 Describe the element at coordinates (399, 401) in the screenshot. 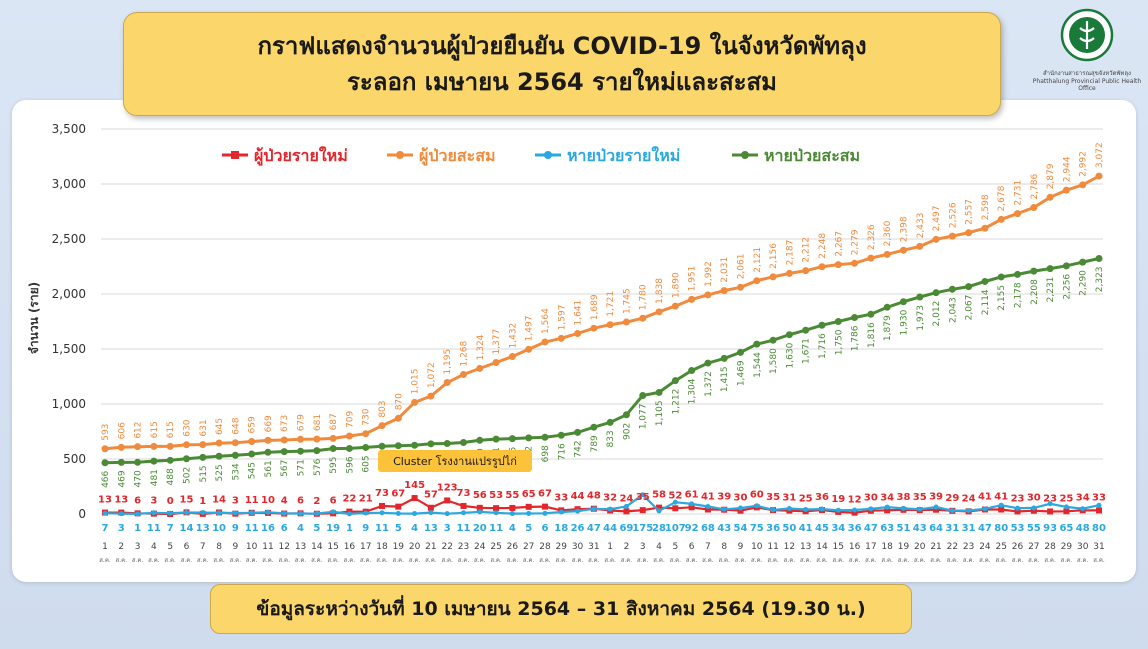

I see `data-label-cumulative-case: 870` at that location.